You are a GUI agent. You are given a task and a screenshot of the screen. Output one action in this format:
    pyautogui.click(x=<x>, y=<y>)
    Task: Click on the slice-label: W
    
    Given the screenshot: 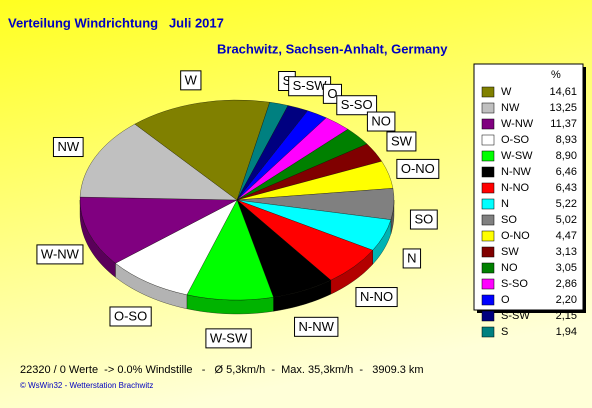 What is the action you would take?
    pyautogui.click(x=191, y=79)
    